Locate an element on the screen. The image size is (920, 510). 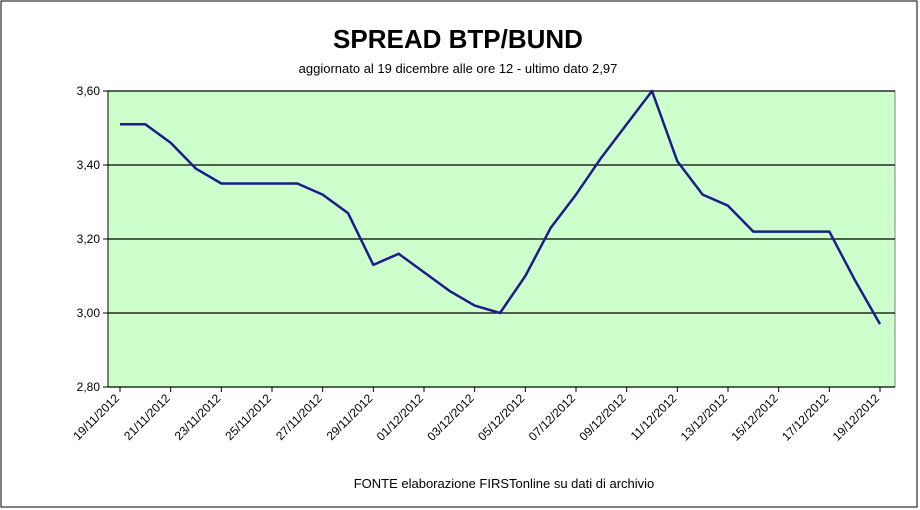
y-tick-label: 3,60 is located at coordinates (89, 91).